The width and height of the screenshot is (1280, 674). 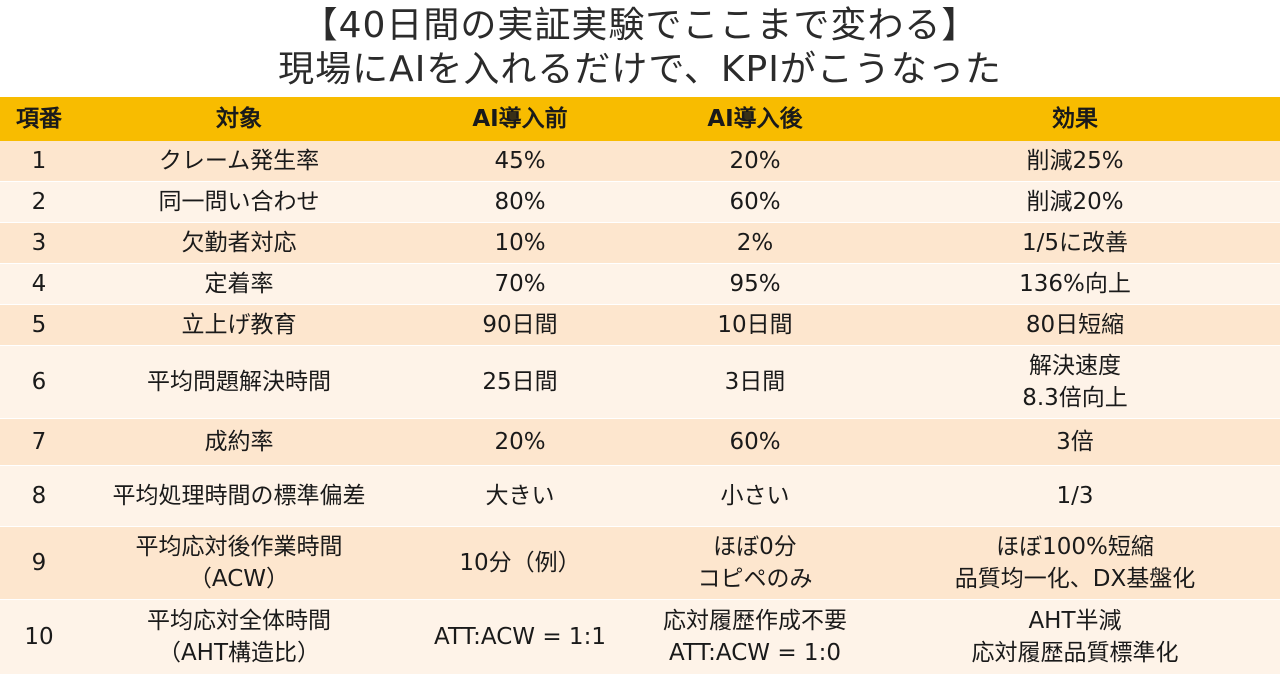 What do you see at coordinates (1075, 382) in the screenshot?
I see `cell-effect: 解決速度 8.3倍向上` at bounding box center [1075, 382].